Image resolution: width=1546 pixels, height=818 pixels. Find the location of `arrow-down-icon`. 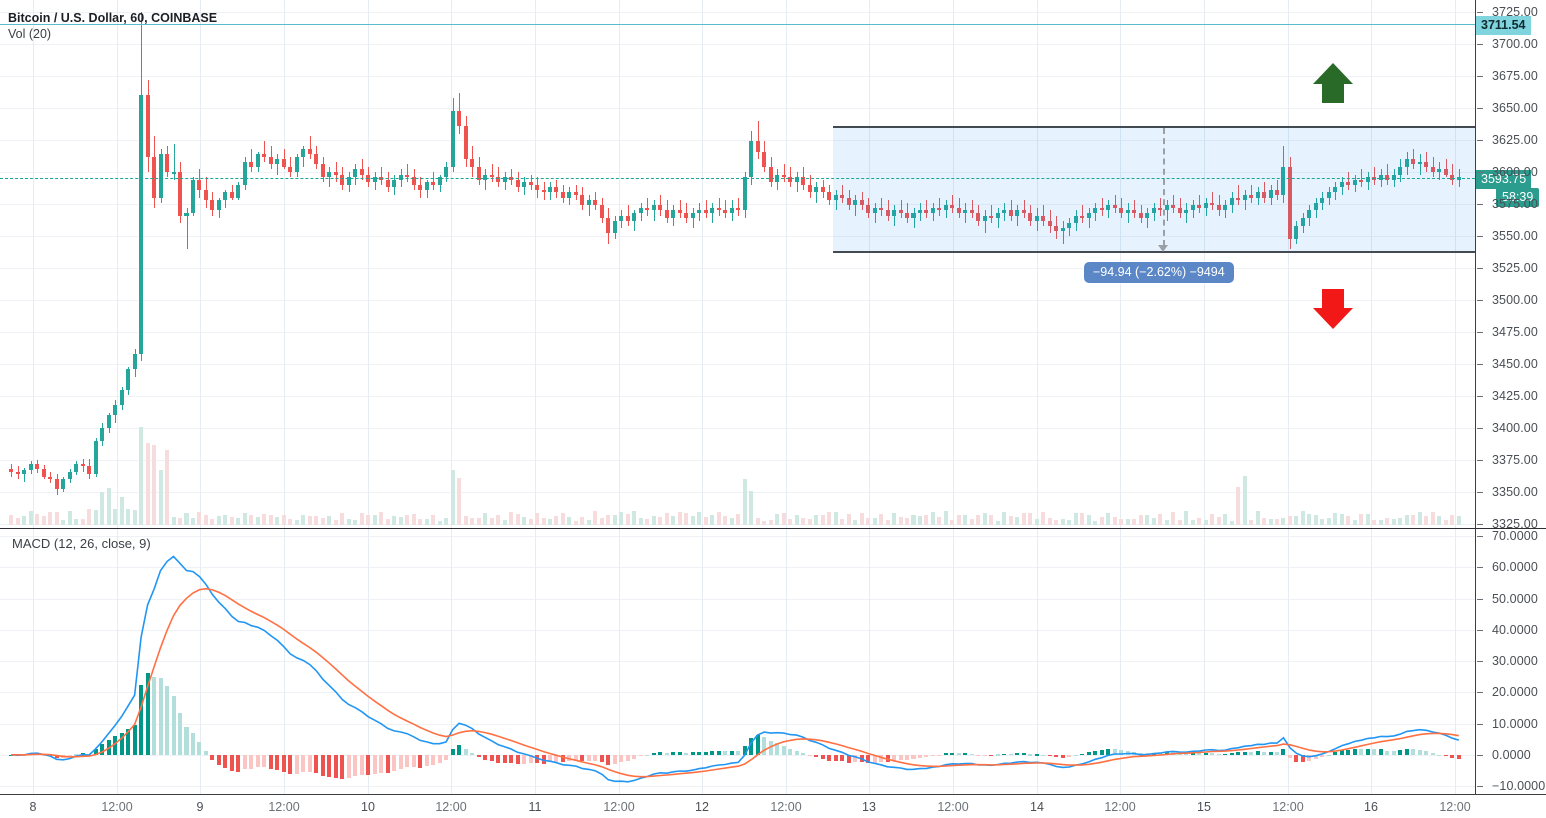

arrow-down-icon is located at coordinates (1333, 309).